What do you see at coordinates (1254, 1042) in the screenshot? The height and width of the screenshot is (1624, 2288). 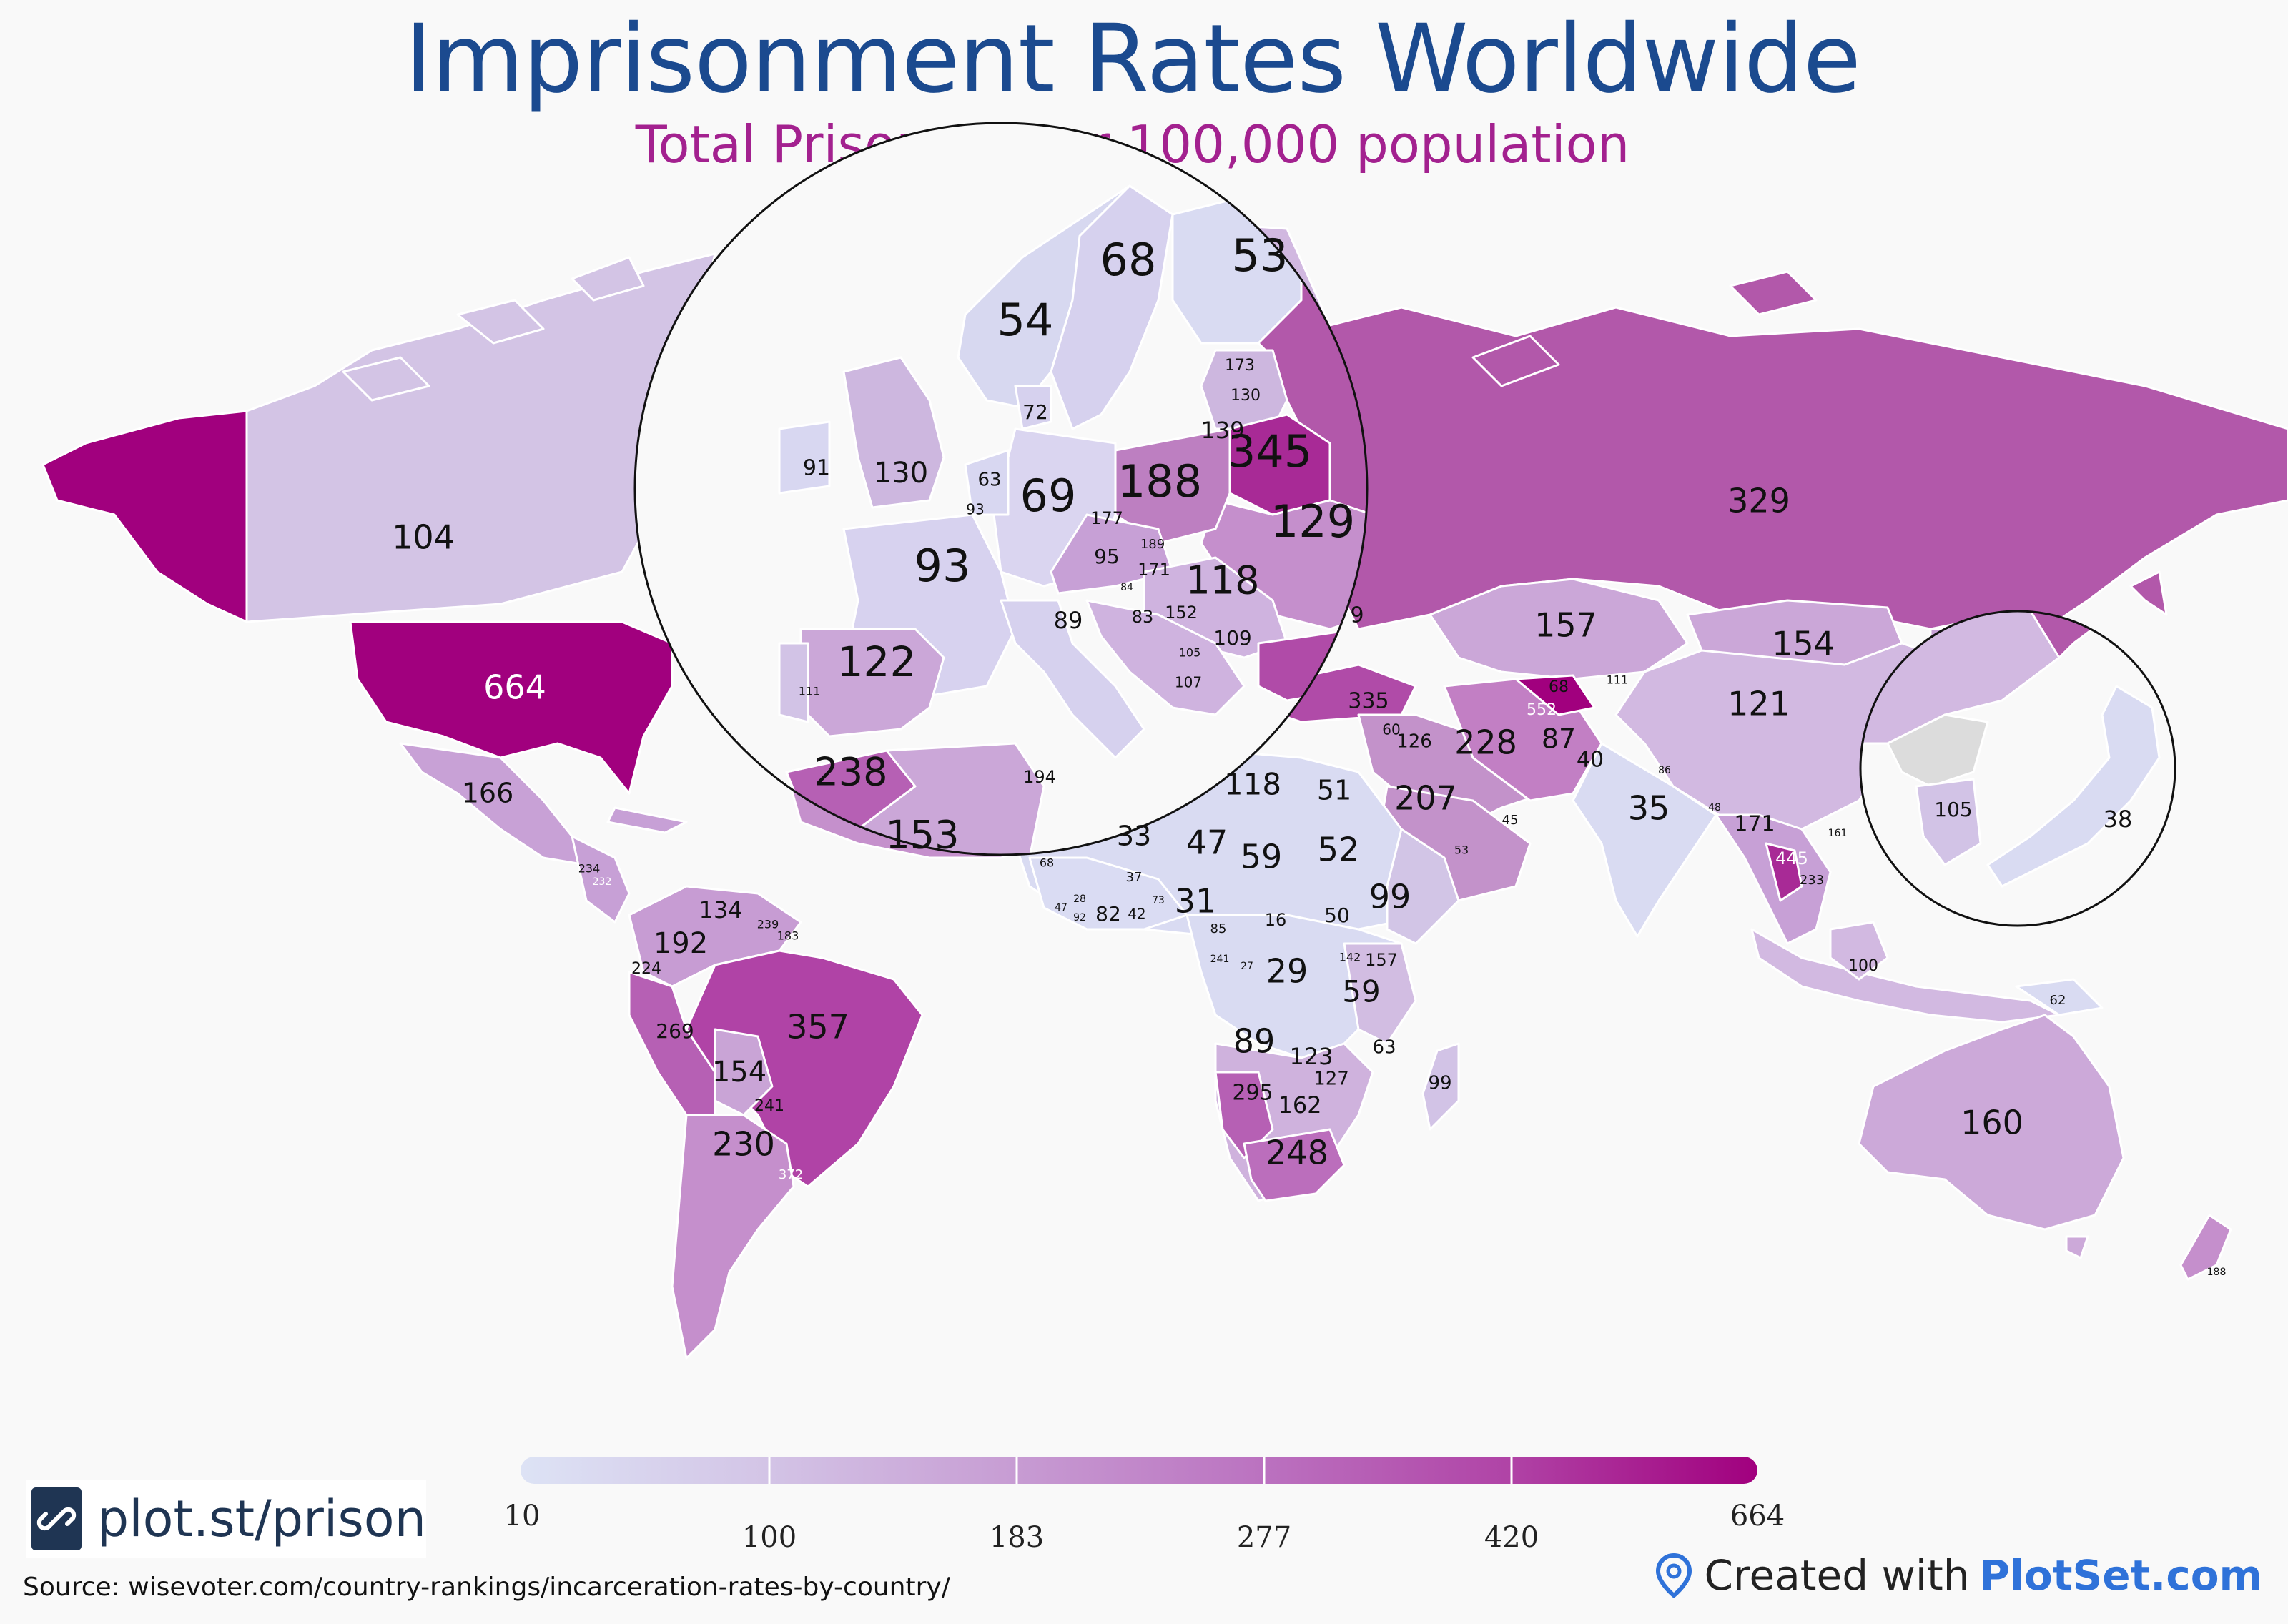 I see `label-angola: 89` at bounding box center [1254, 1042].